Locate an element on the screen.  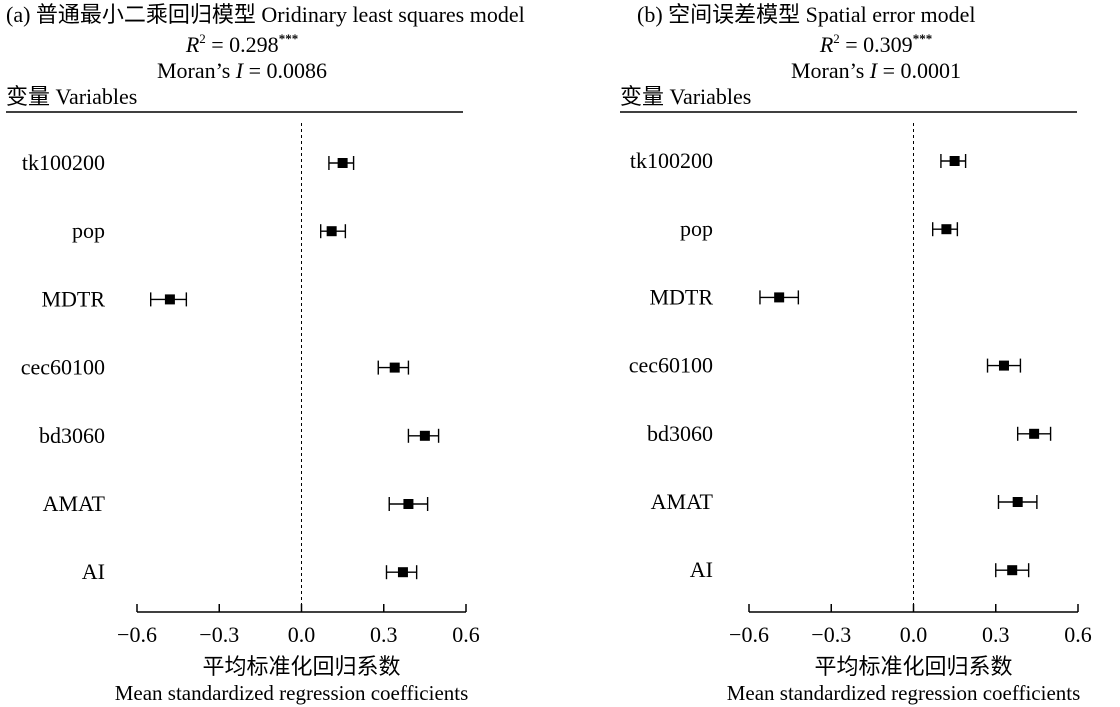
moran-annotation: Moran’s I = 0.0086 is located at coordinates (242, 70).